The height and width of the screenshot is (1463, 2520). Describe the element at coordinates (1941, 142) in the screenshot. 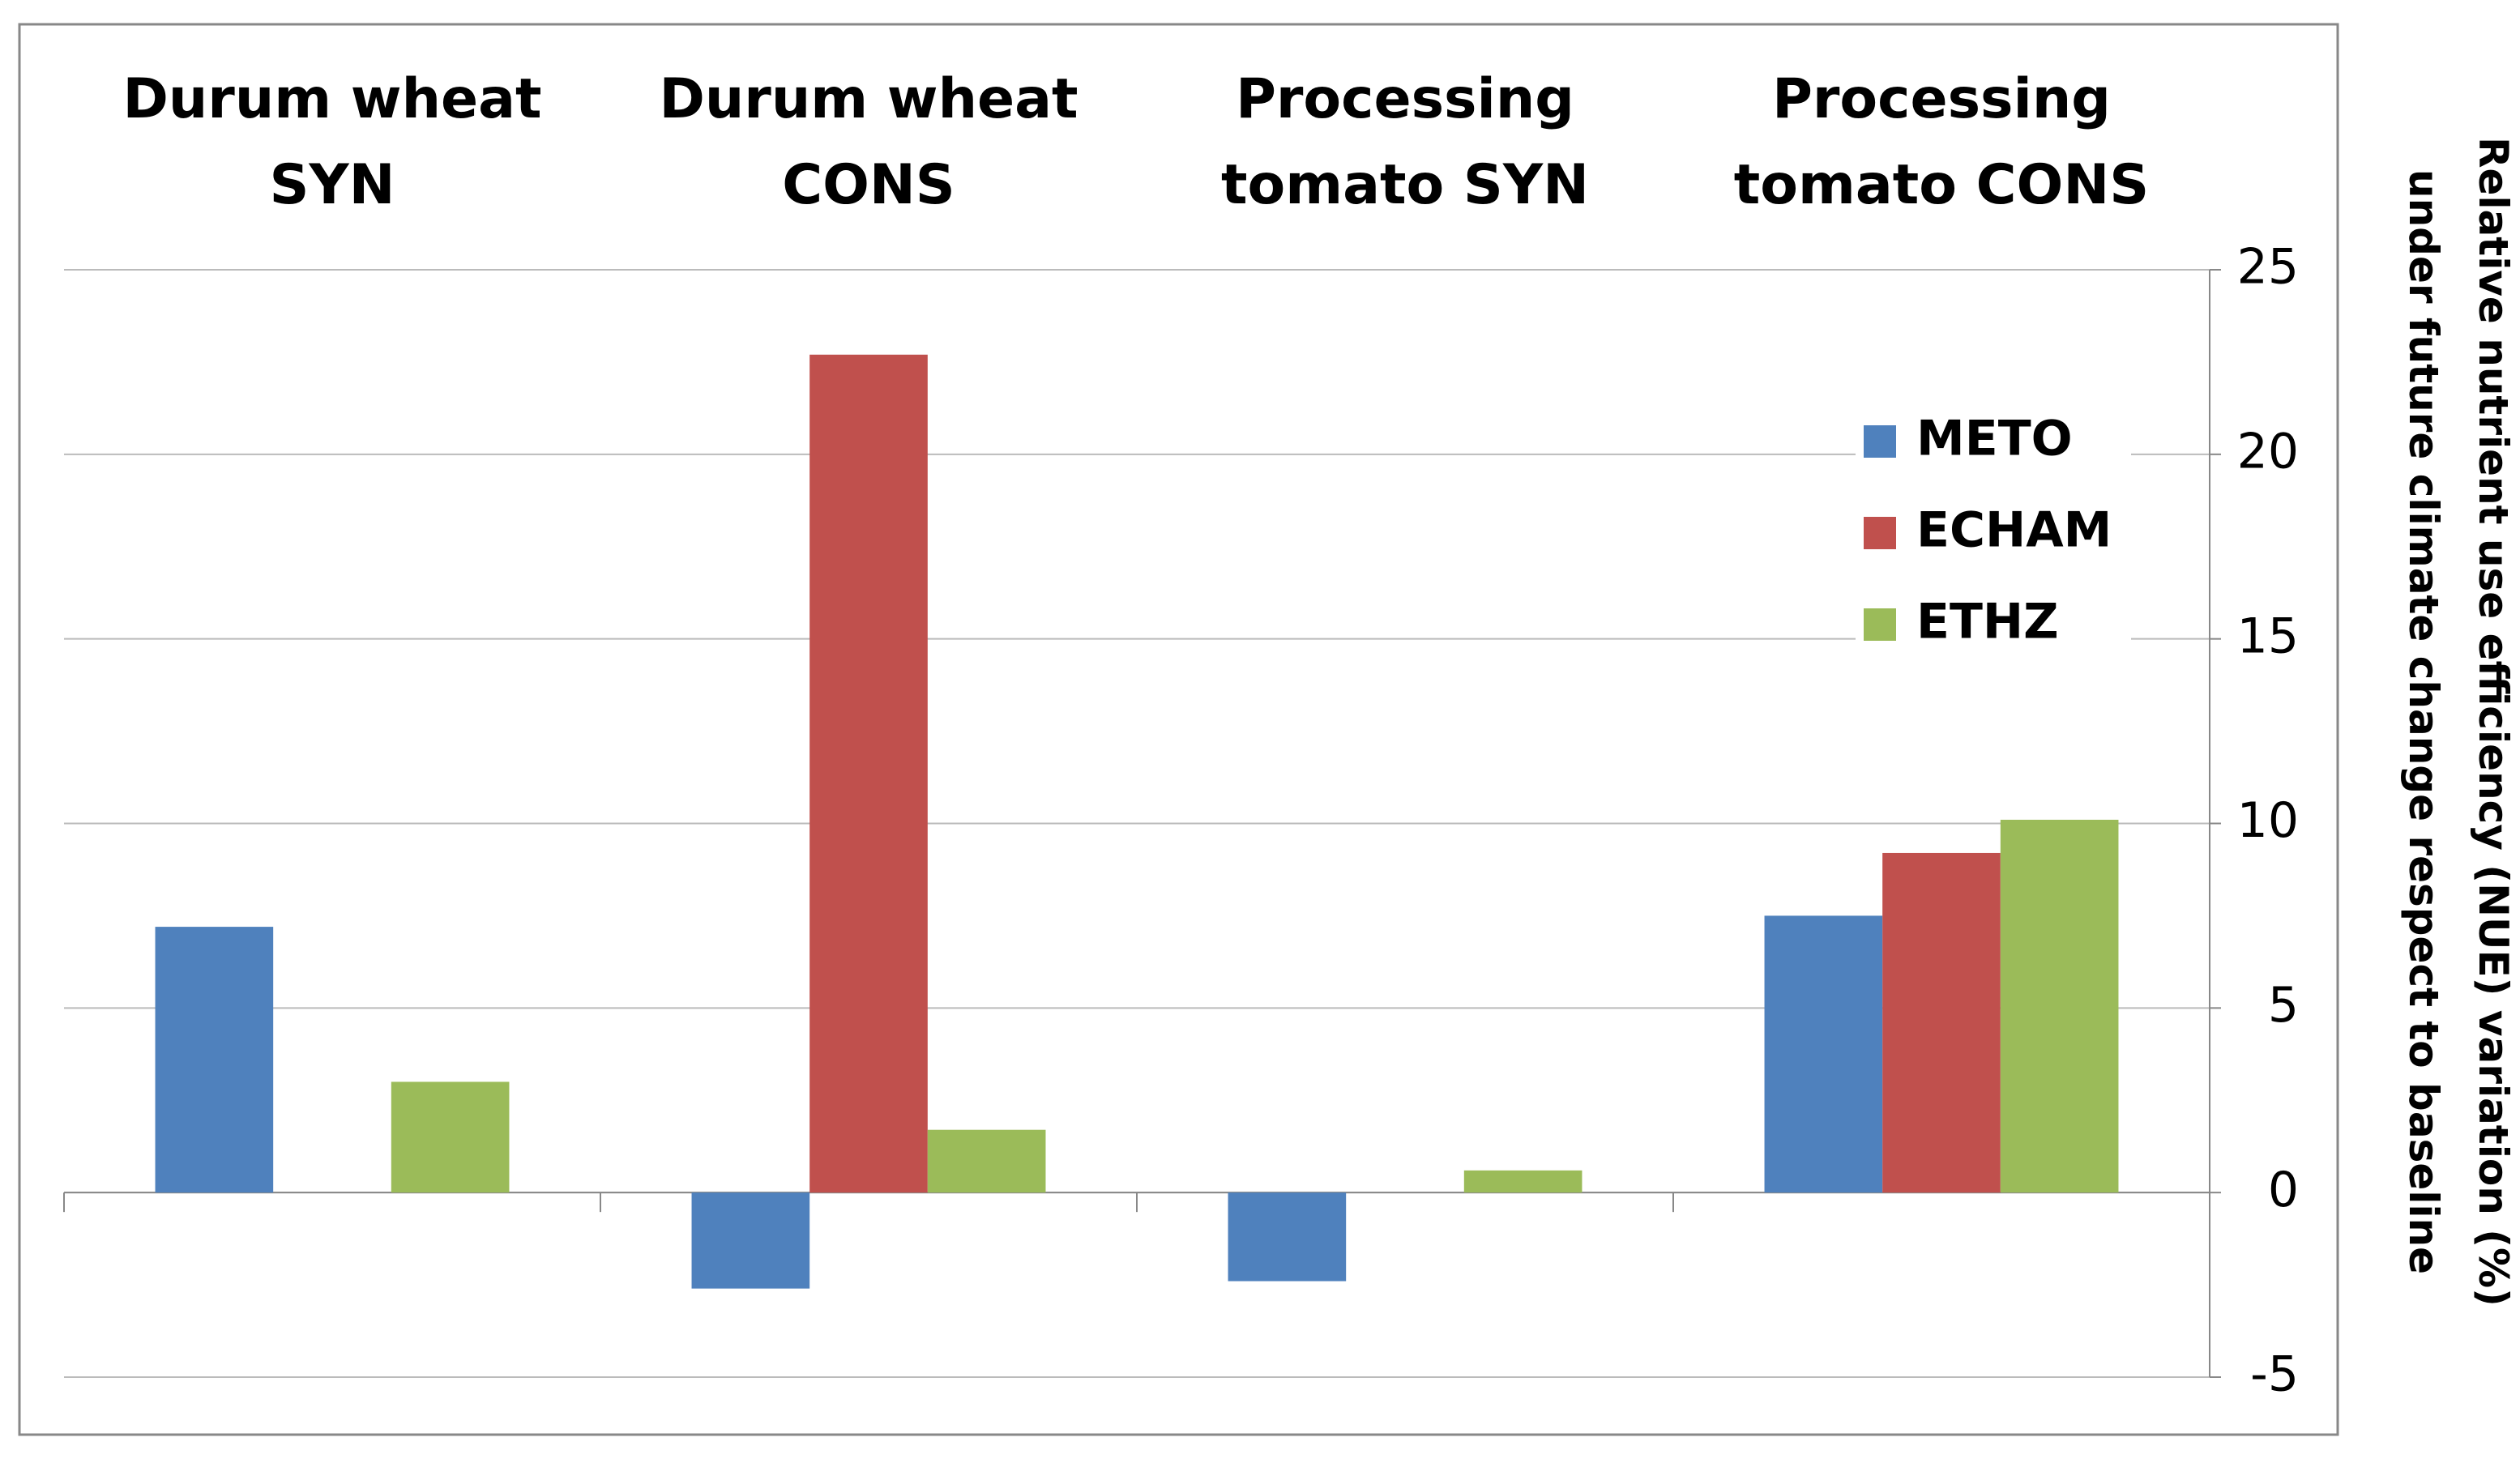

I see `category-label: Processing tomato CONS` at that location.